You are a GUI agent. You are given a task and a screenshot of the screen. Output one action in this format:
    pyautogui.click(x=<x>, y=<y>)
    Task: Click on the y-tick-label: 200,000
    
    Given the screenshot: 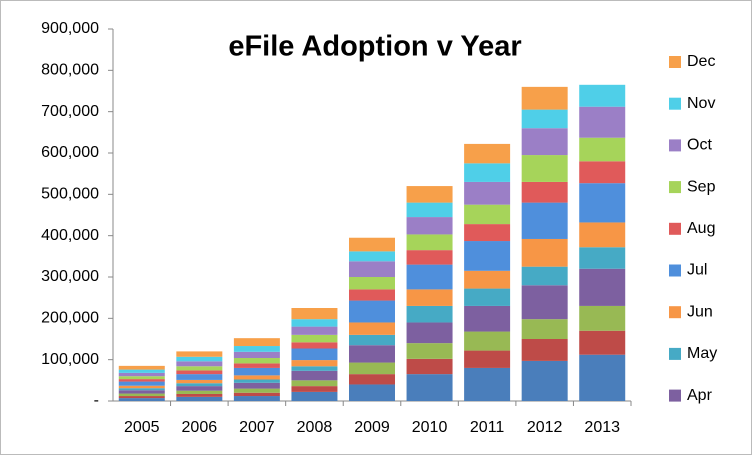 What is the action you would take?
    pyautogui.click(x=70, y=318)
    